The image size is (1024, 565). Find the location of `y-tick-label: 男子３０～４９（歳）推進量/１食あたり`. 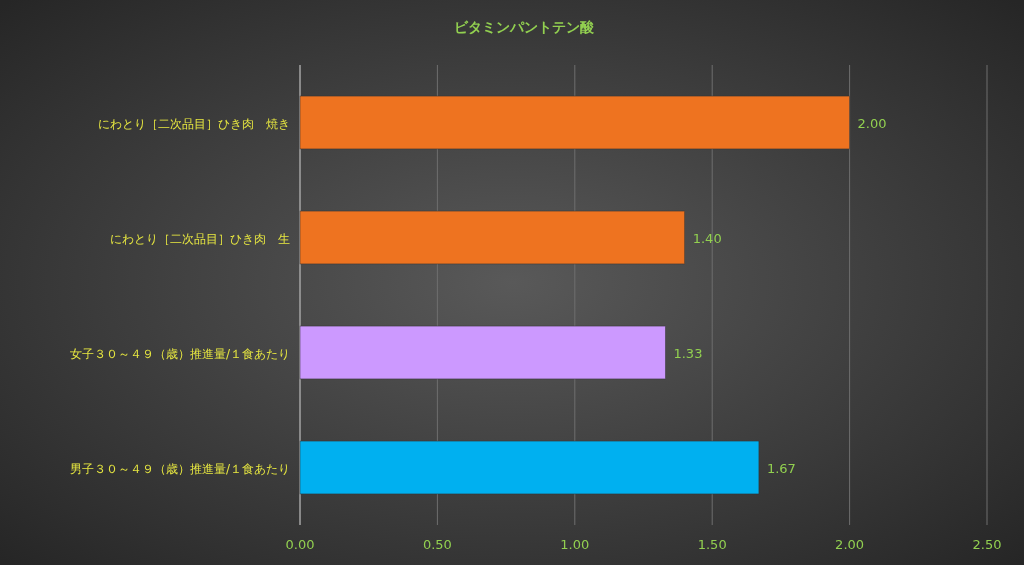

y-tick-label: 男子３０～４９（歳）推進量/１食あたり is located at coordinates (179, 468).